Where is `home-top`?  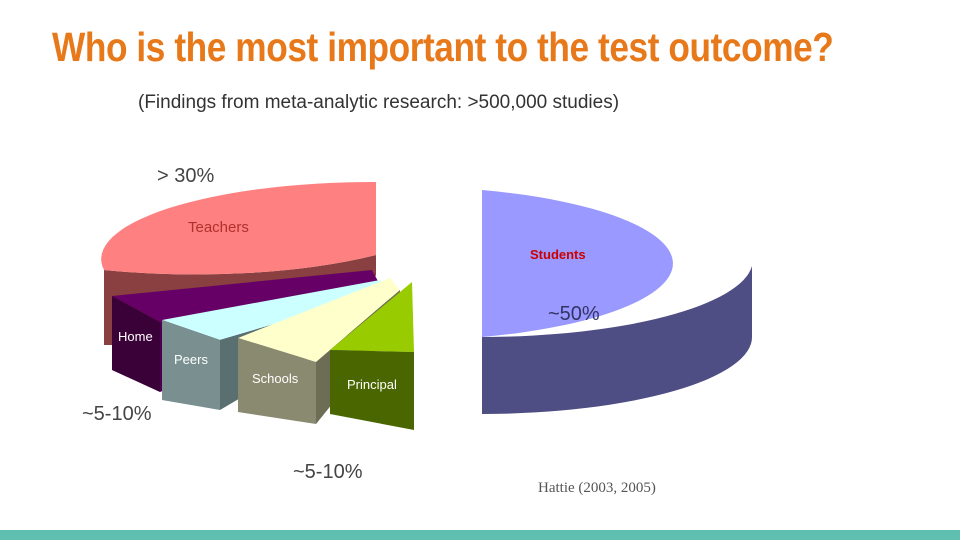
home-top is located at coordinates (246, 296).